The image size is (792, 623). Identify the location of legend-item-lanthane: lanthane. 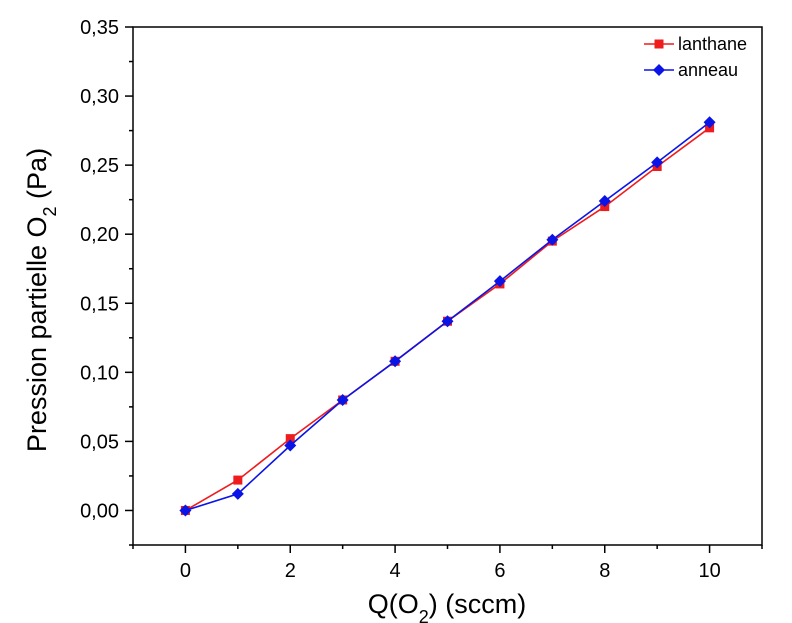
(695, 44).